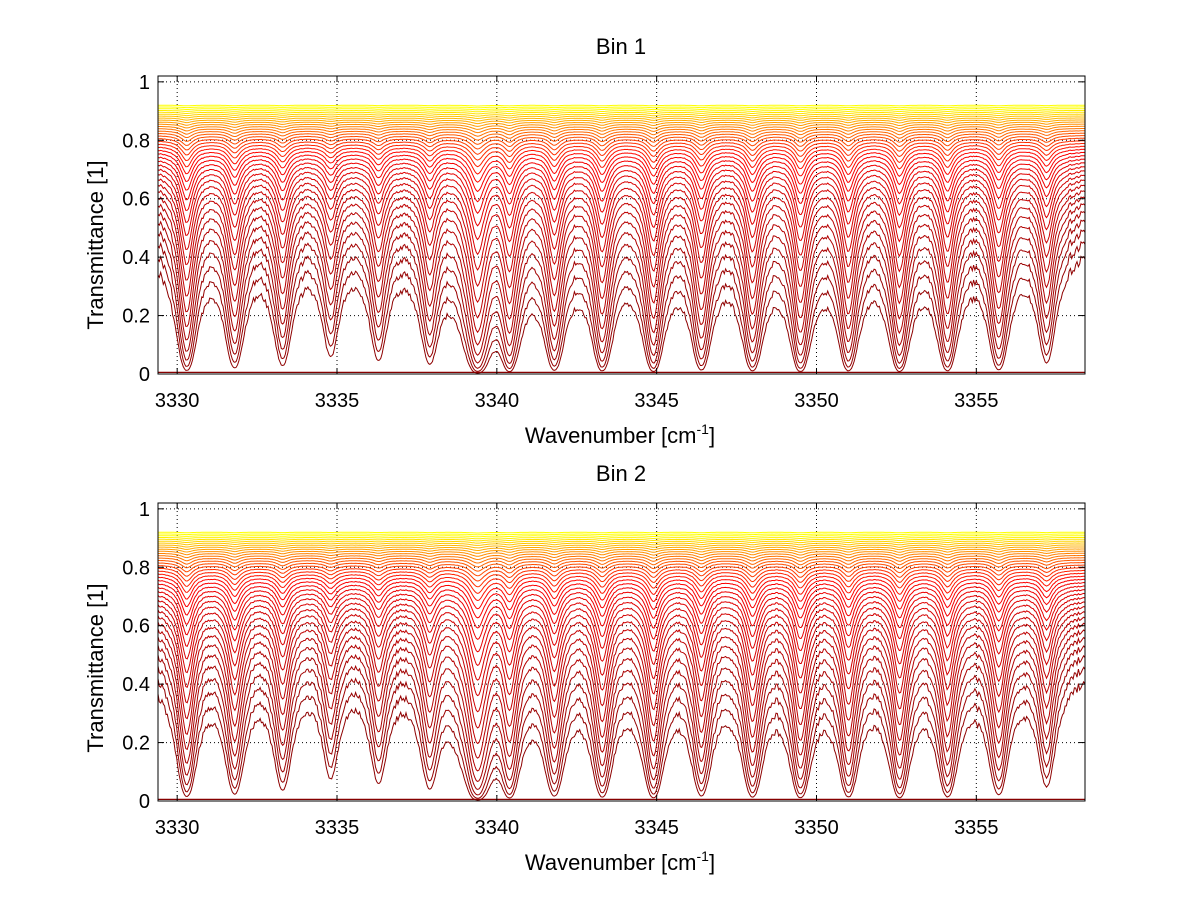 The height and width of the screenshot is (901, 1200). What do you see at coordinates (177, 401) in the screenshot?
I see `x-tick-label: 3330` at bounding box center [177, 401].